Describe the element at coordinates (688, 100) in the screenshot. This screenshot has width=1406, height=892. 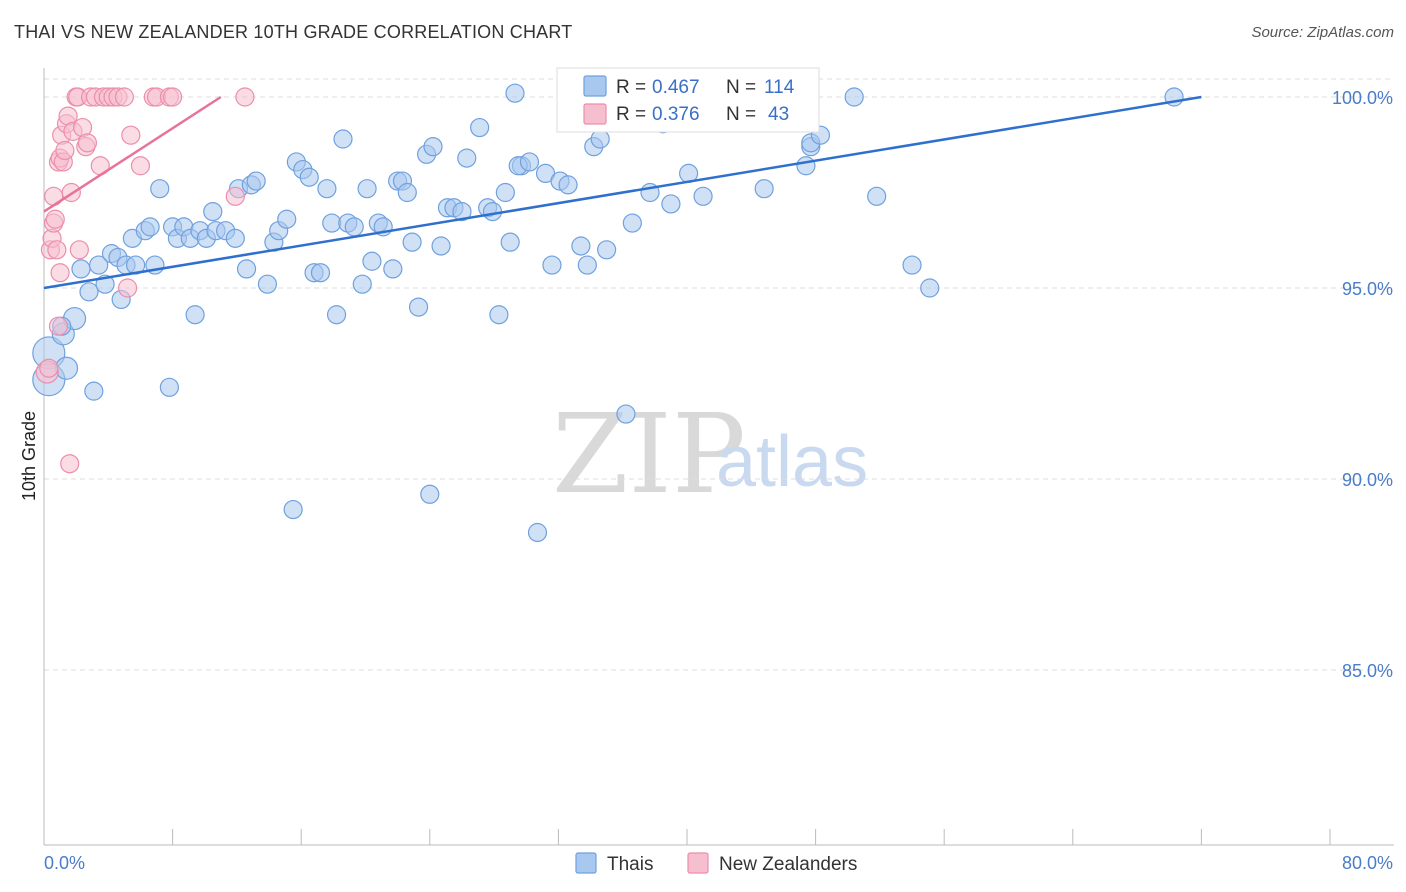
I see `stats-legend: R = 0.467 N = 114 R = 0.376 N = 43` at that location.